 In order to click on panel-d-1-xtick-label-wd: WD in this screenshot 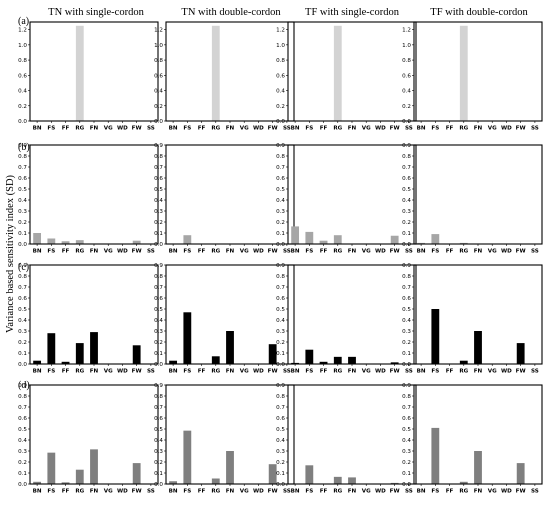, I will do `click(122, 492)`.